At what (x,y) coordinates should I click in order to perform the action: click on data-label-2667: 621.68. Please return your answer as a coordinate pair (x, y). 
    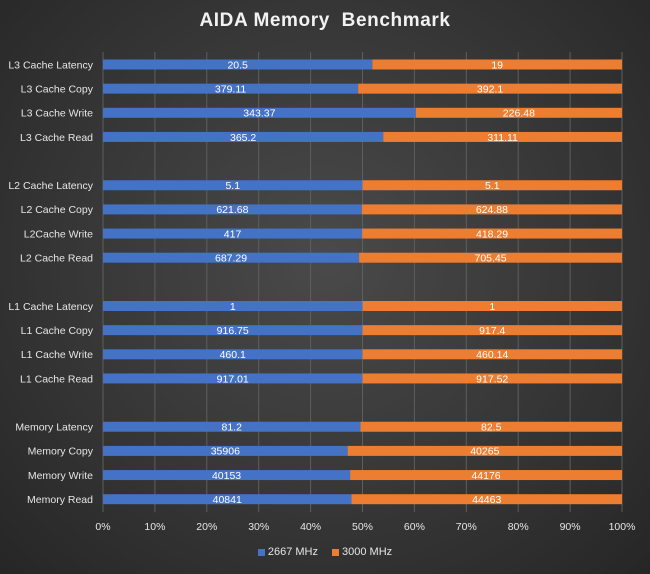
    Looking at the image, I should click on (232, 210).